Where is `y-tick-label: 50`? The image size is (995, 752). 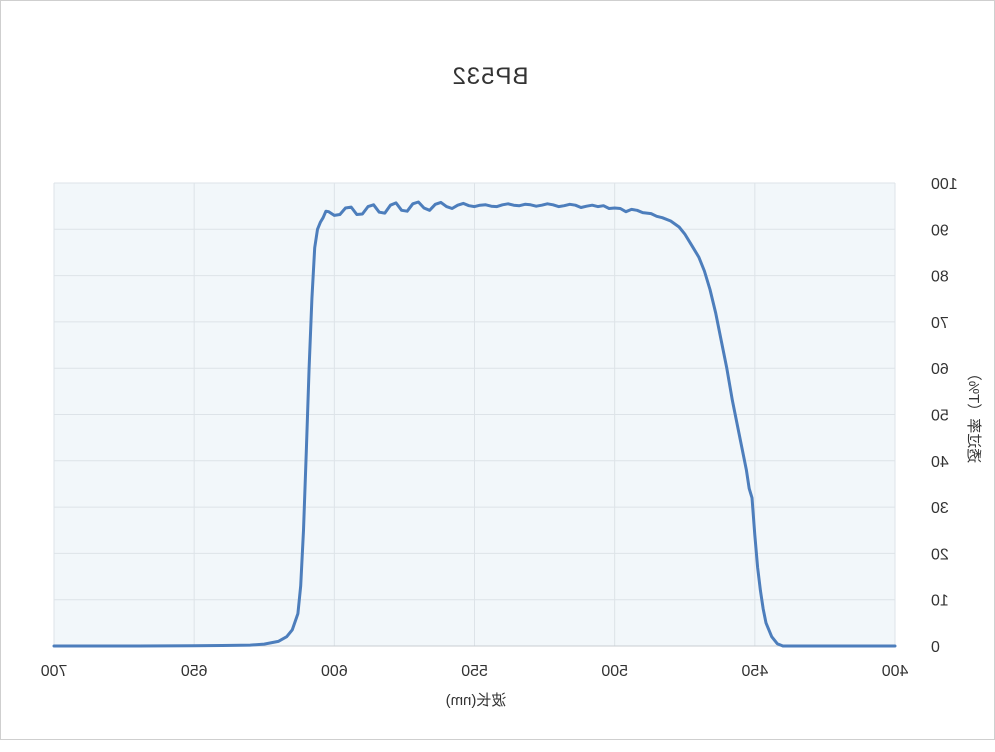
y-tick-label: 50 is located at coordinates (940, 416).